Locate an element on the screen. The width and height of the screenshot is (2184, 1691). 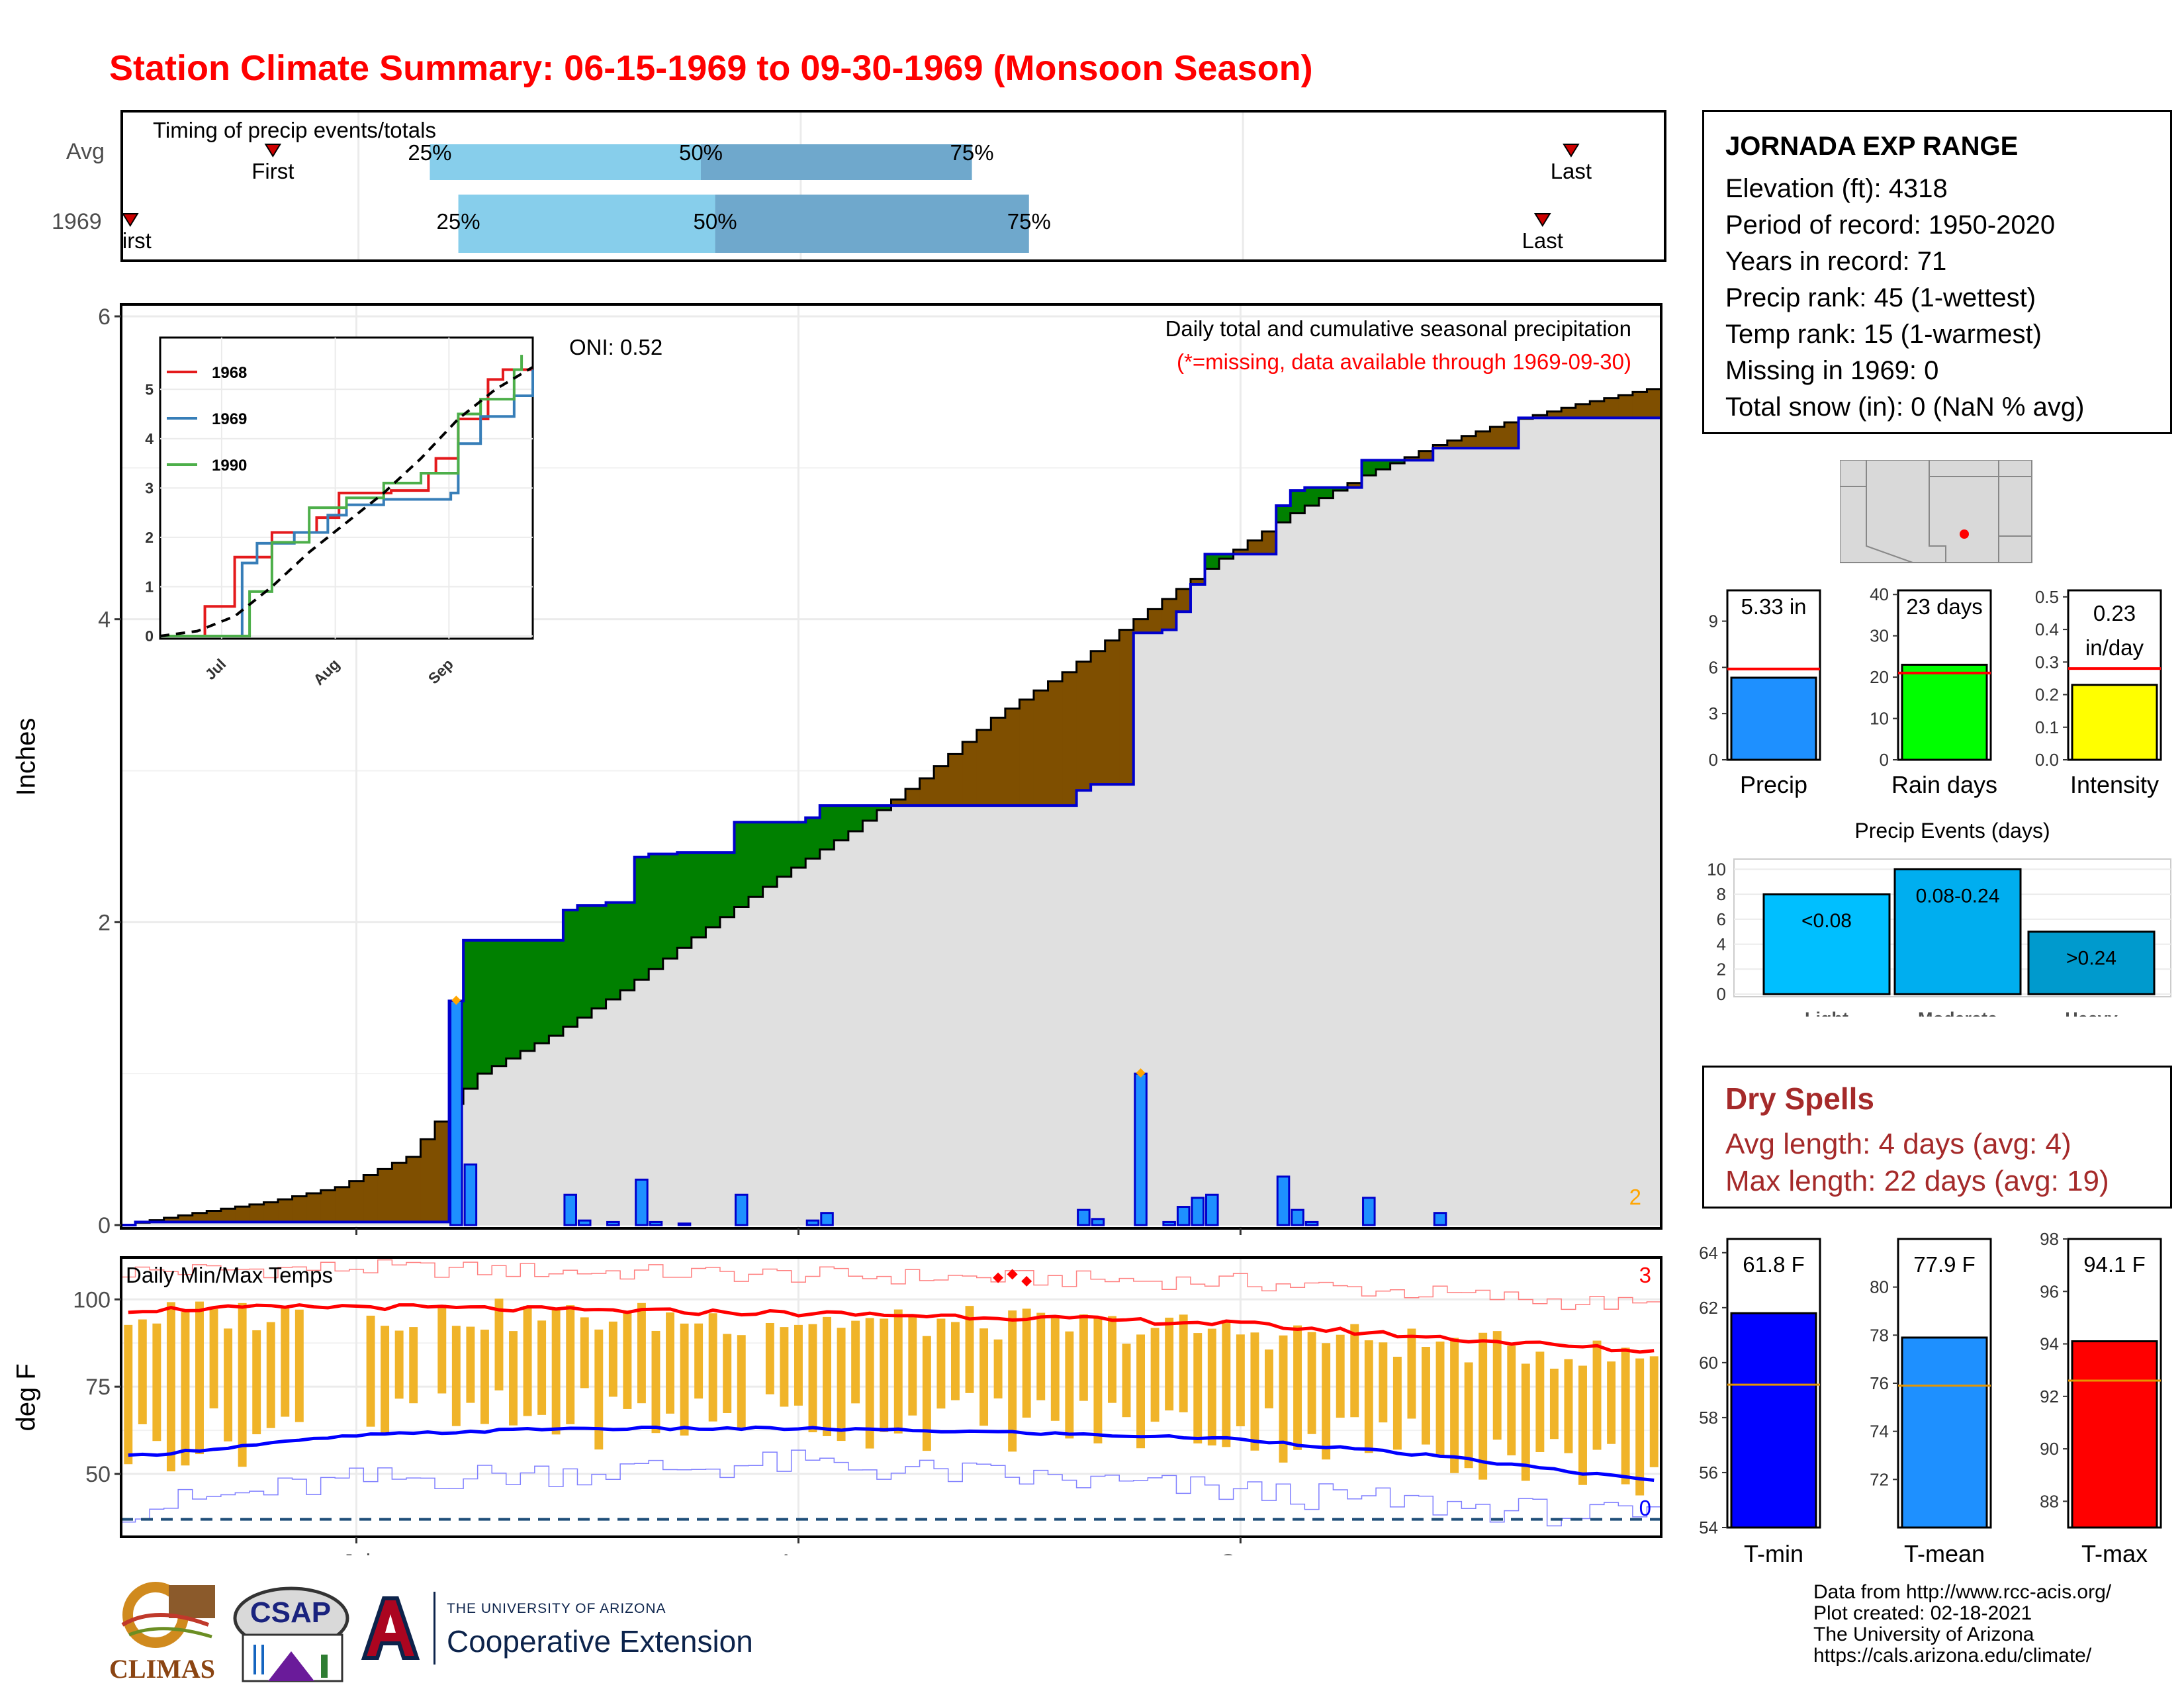
summary-2-tick-label: 0.3 is located at coordinates (2047, 662).